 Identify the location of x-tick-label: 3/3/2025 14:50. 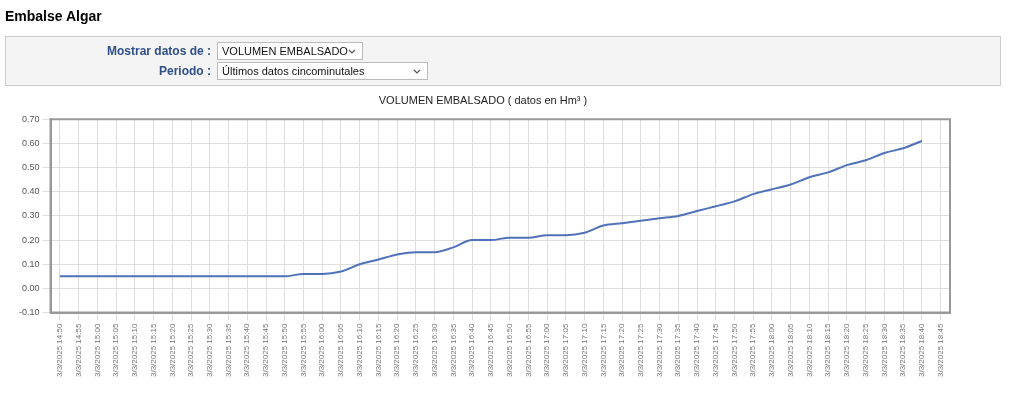
(60, 350).